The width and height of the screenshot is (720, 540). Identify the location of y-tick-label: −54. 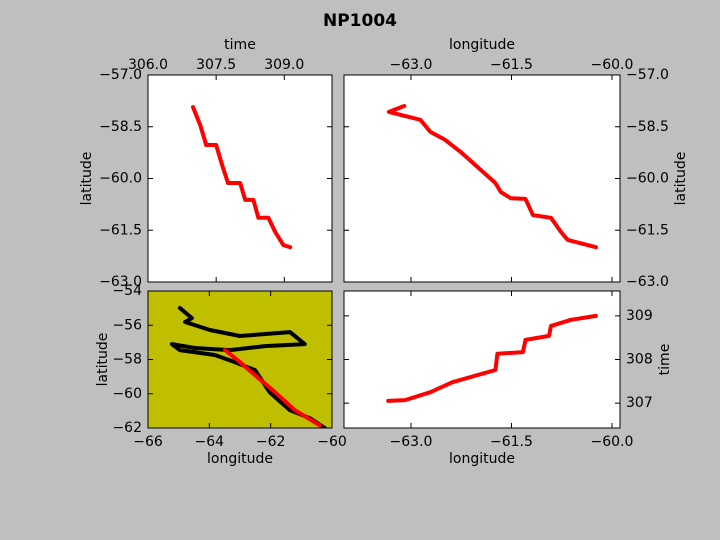
(127, 291).